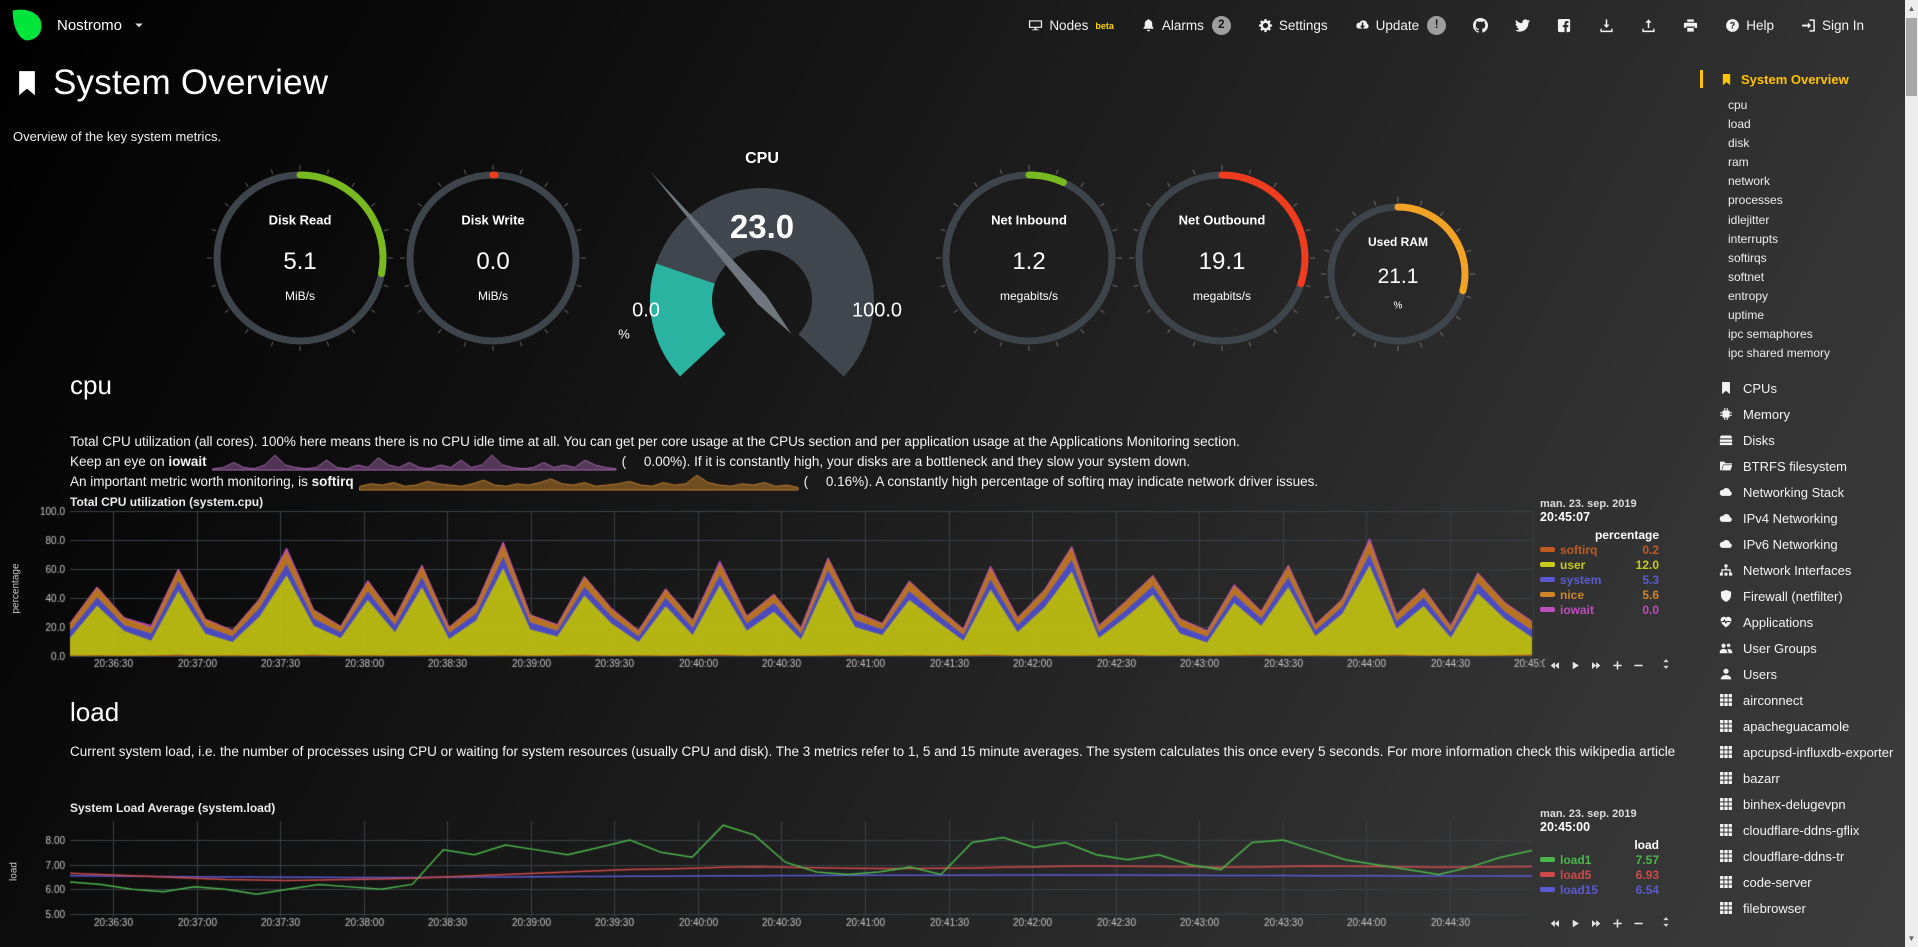  What do you see at coordinates (721, 252) in the screenshot?
I see `gauge-needle` at bounding box center [721, 252].